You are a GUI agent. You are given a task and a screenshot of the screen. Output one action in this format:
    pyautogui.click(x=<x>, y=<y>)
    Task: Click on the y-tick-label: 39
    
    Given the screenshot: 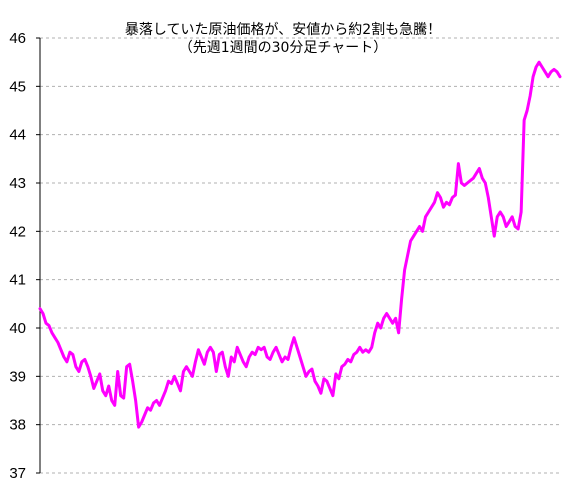 What is the action you would take?
    pyautogui.click(x=17, y=376)
    